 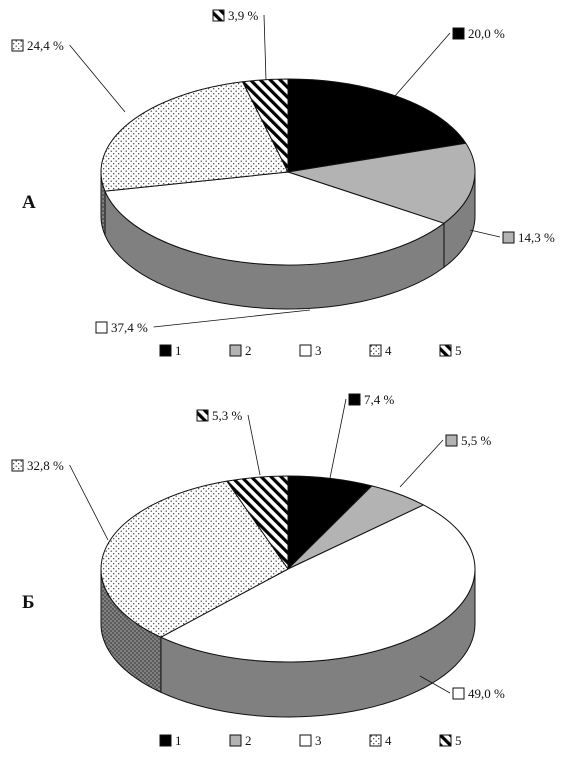 What do you see at coordinates (45, 465) in the screenshot?
I see `data-label-text: 32,8 %` at bounding box center [45, 465].